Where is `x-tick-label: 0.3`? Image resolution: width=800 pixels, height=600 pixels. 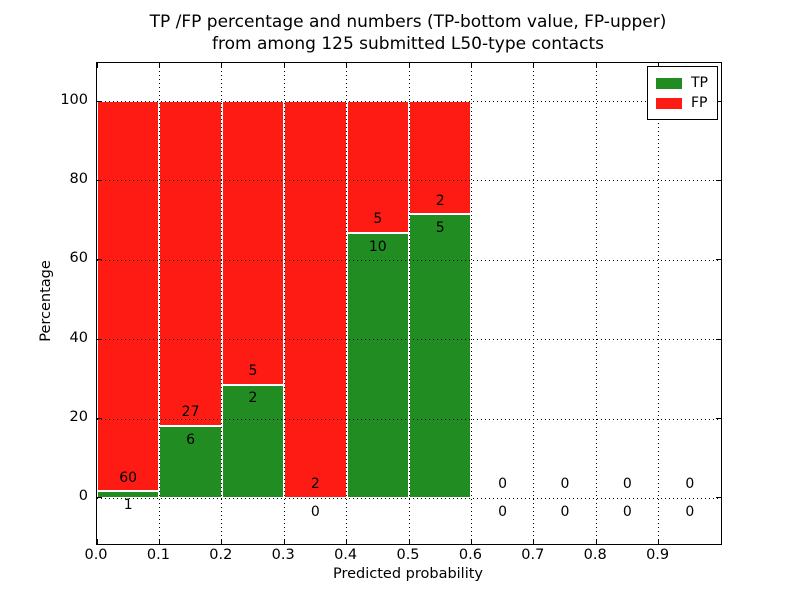
x-tick-label: 0.3 is located at coordinates (283, 555).